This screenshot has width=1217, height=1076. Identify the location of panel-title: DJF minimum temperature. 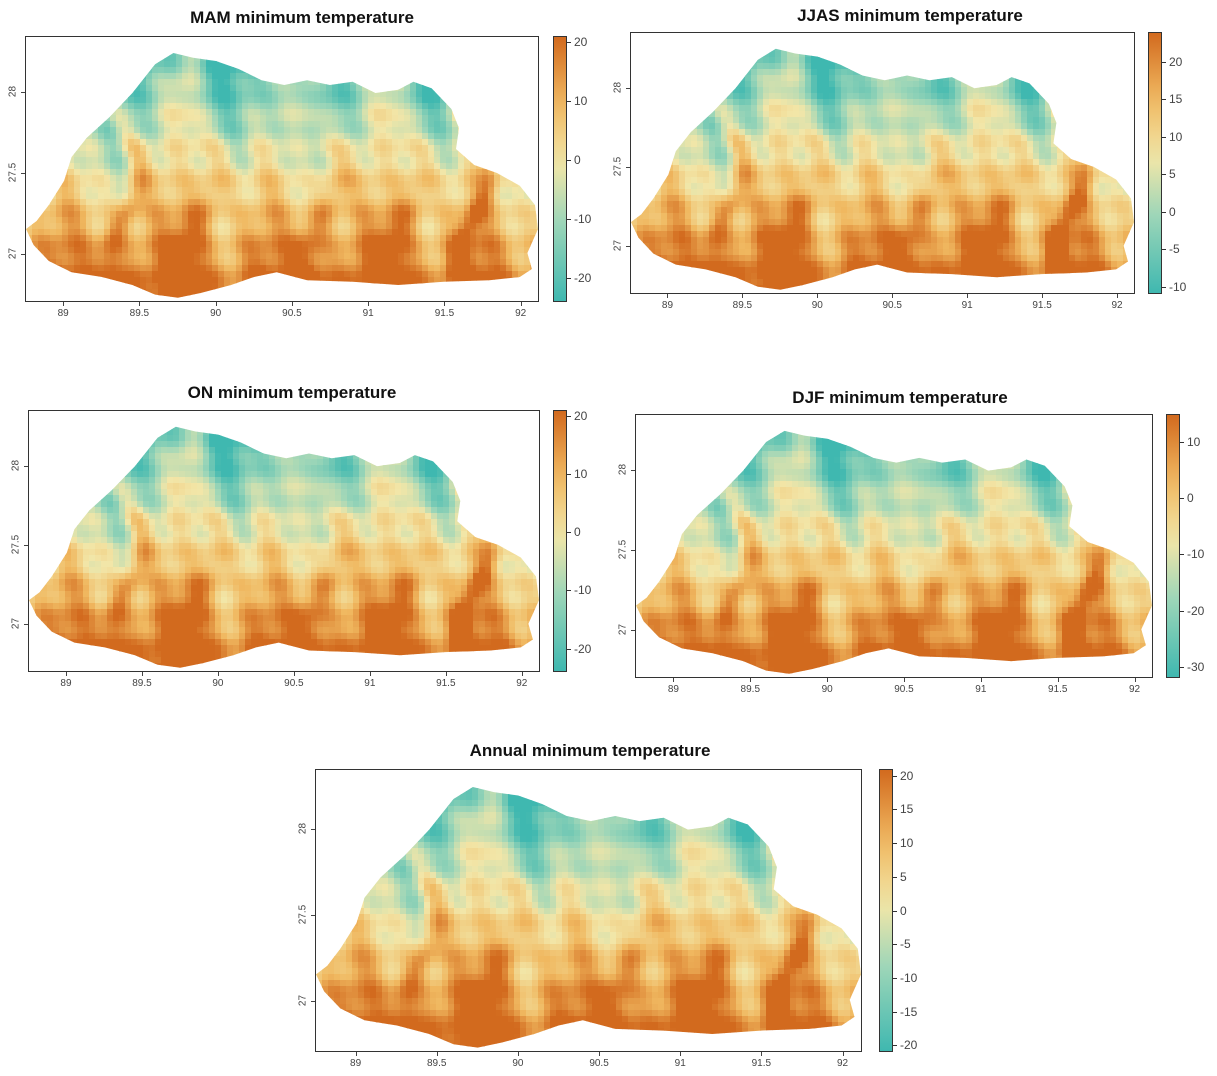
(900, 397).